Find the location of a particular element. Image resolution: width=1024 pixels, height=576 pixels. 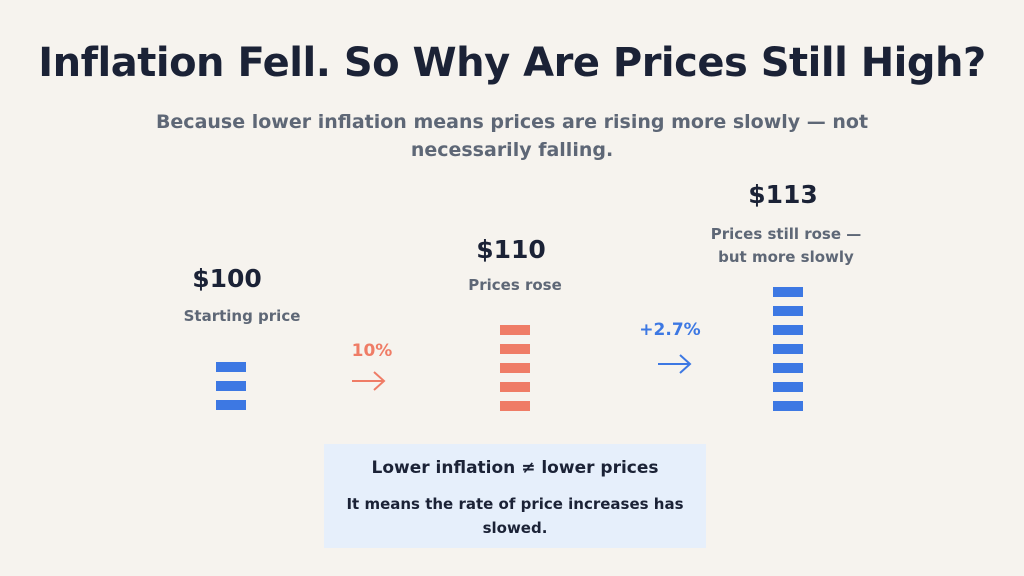

stage-1-caption-line: Starting price is located at coordinates (242, 316).